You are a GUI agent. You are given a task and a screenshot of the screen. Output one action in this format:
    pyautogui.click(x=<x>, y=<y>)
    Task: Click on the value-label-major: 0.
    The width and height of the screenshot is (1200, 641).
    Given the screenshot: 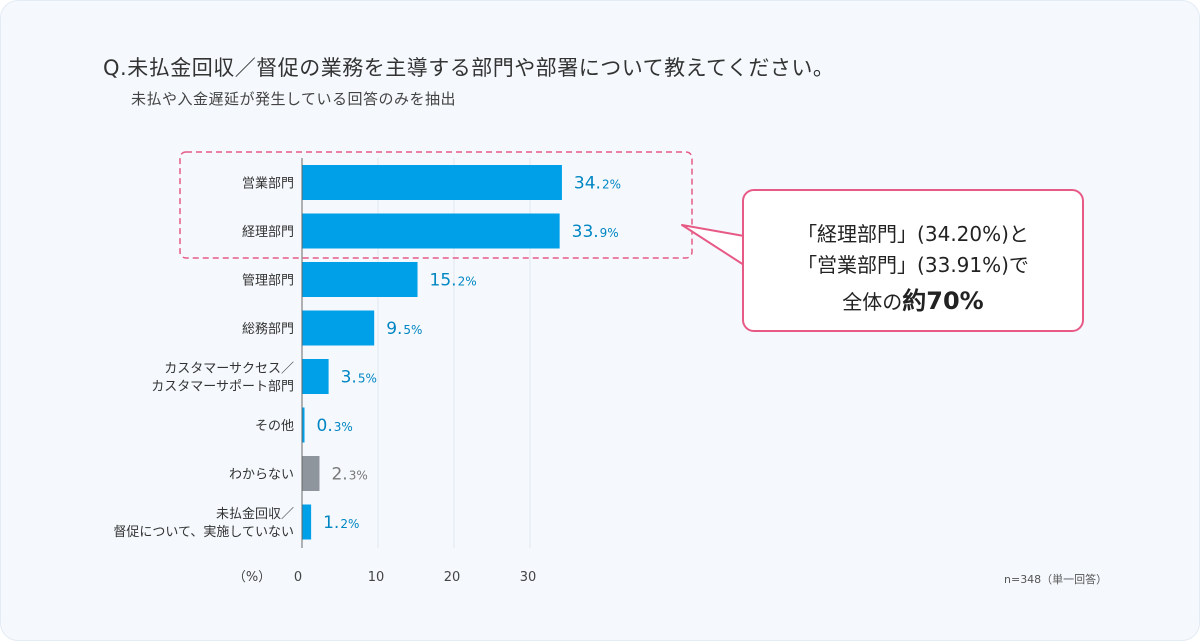 What is the action you would take?
    pyautogui.click(x=325, y=426)
    